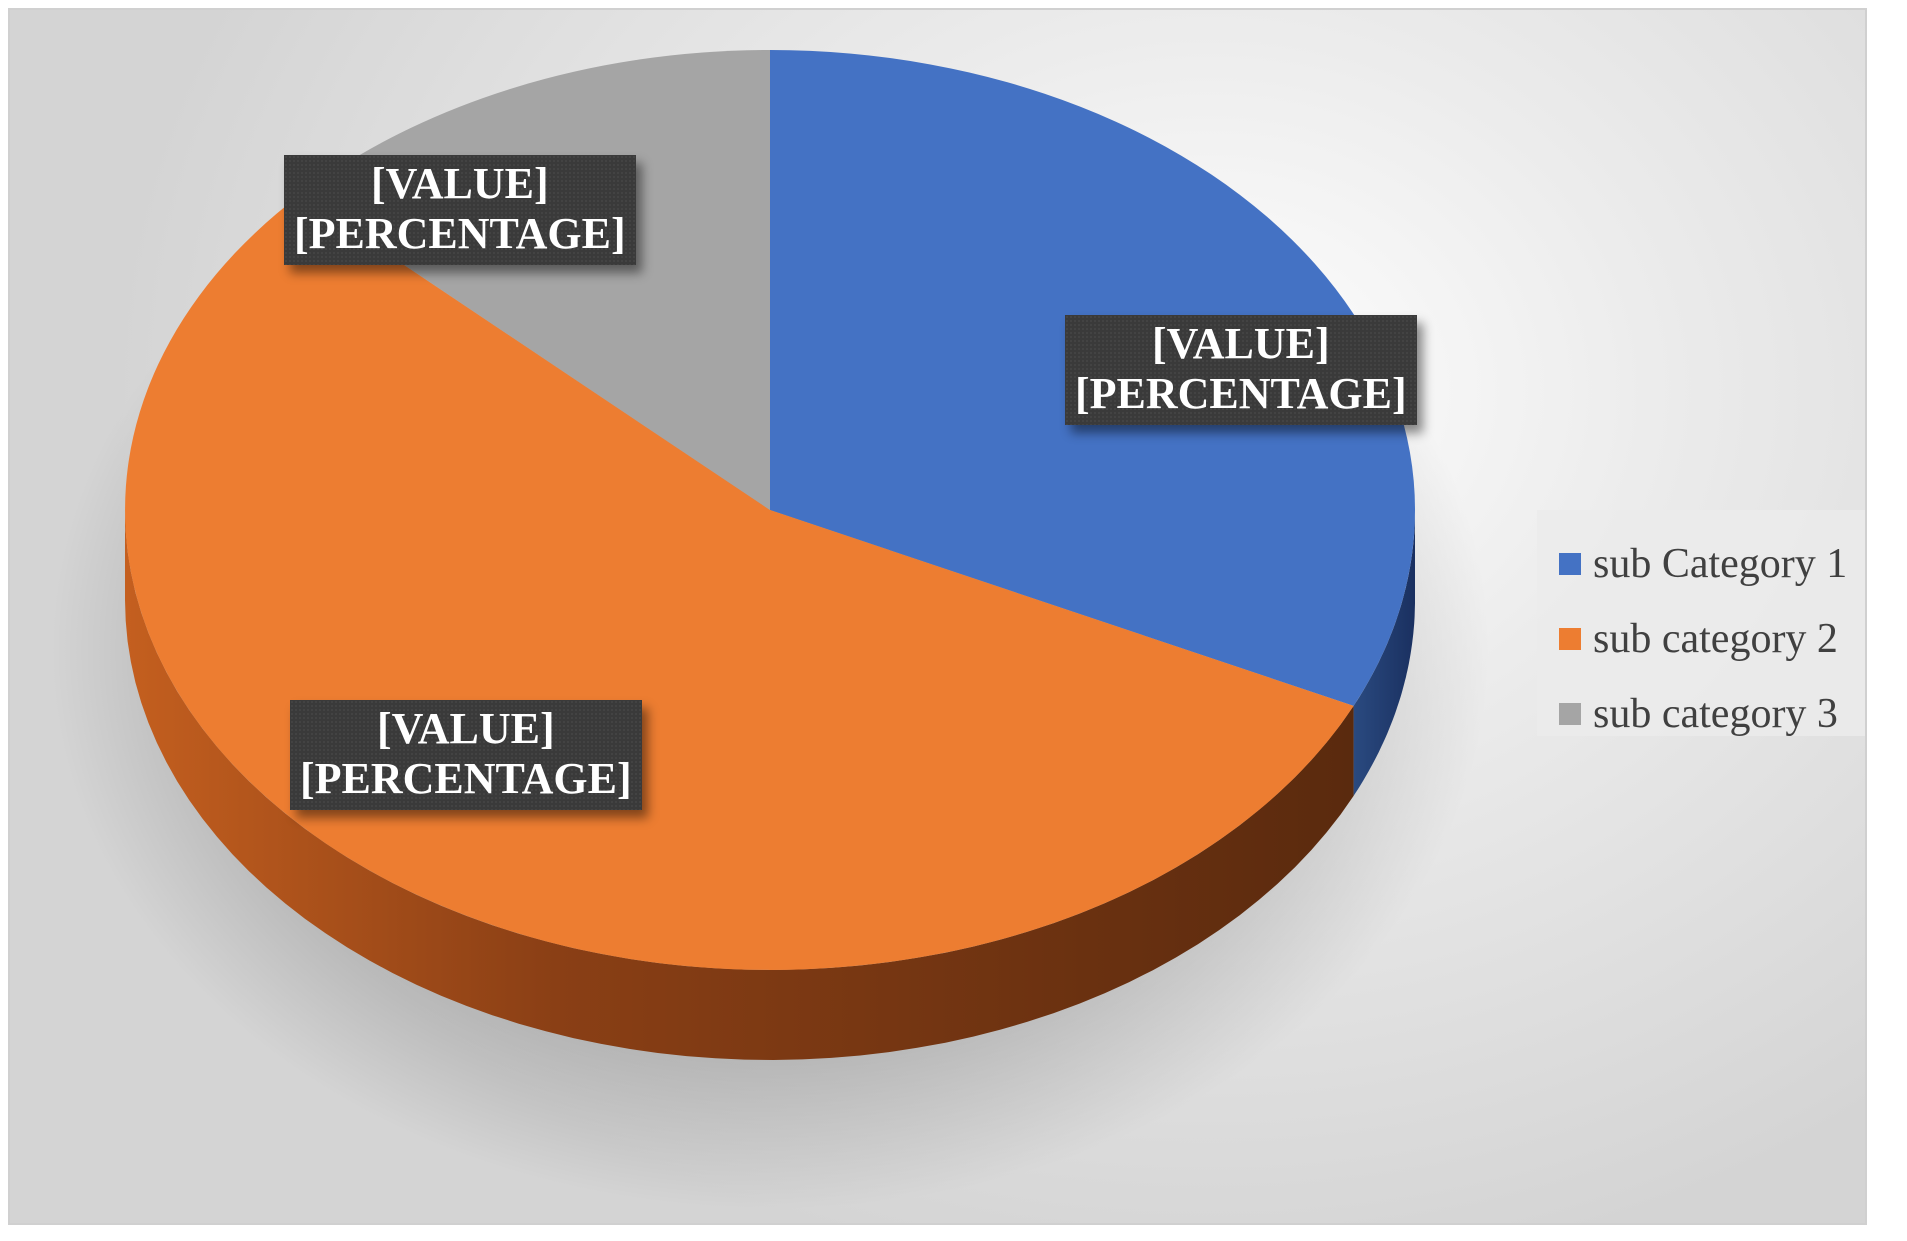 This screenshot has height=1241, width=1907. I want to click on data-label-sub-category-3: [VALUE] [PERCENTAGE], so click(460, 210).